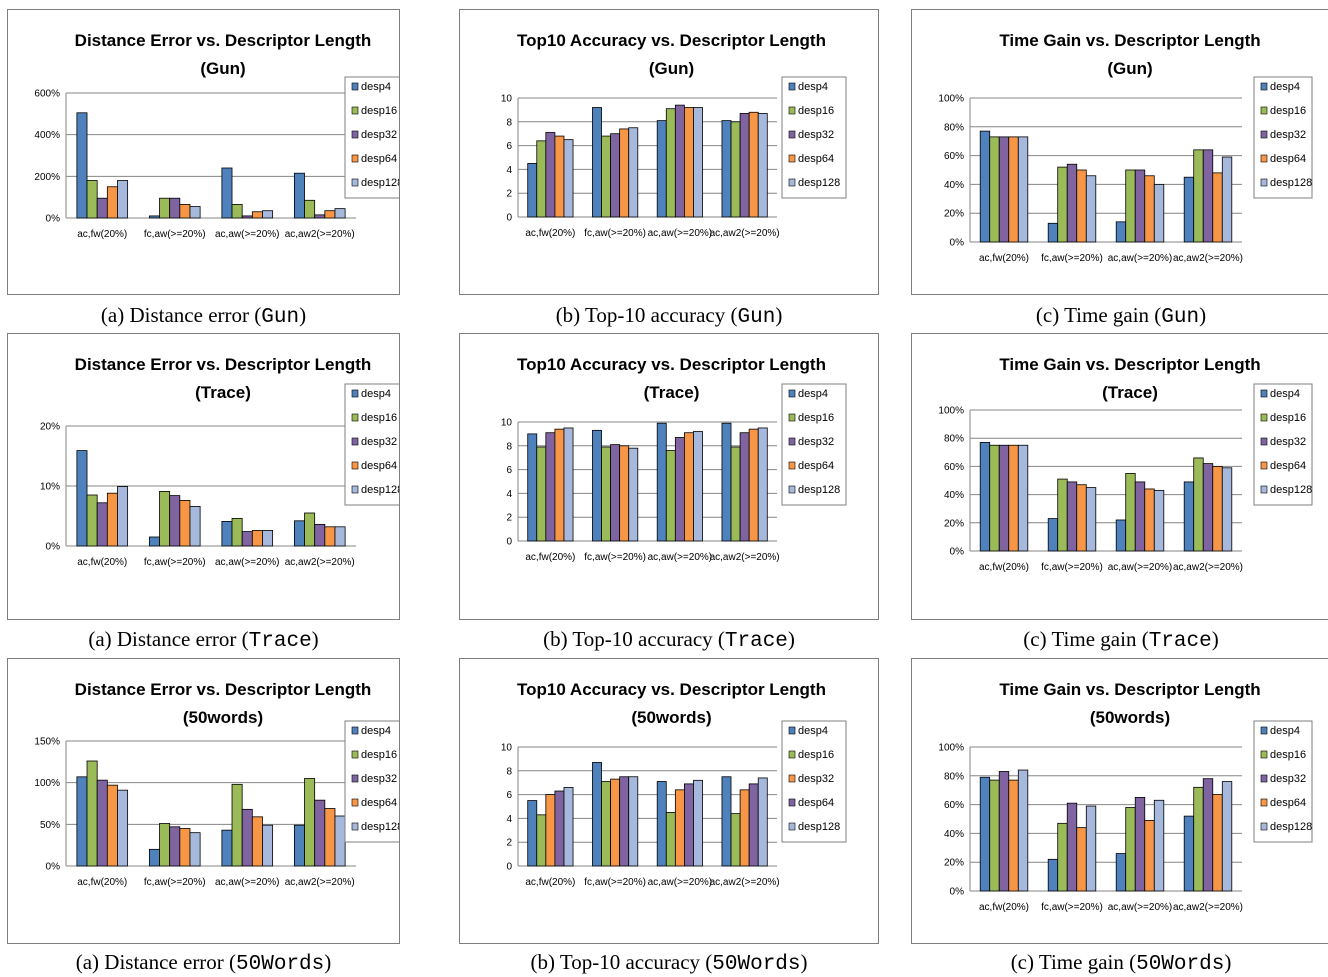 The width and height of the screenshot is (1328, 977). Describe the element at coordinates (203, 963) in the screenshot. I see `figure-caption: (a) Distance error (50Words)` at that location.